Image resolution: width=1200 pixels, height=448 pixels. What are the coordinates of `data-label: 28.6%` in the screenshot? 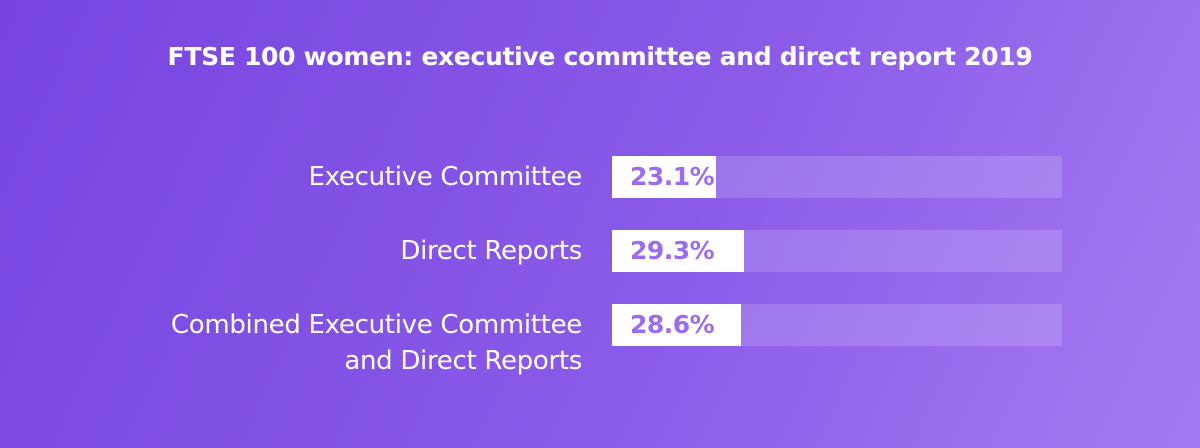 It's located at (672, 324).